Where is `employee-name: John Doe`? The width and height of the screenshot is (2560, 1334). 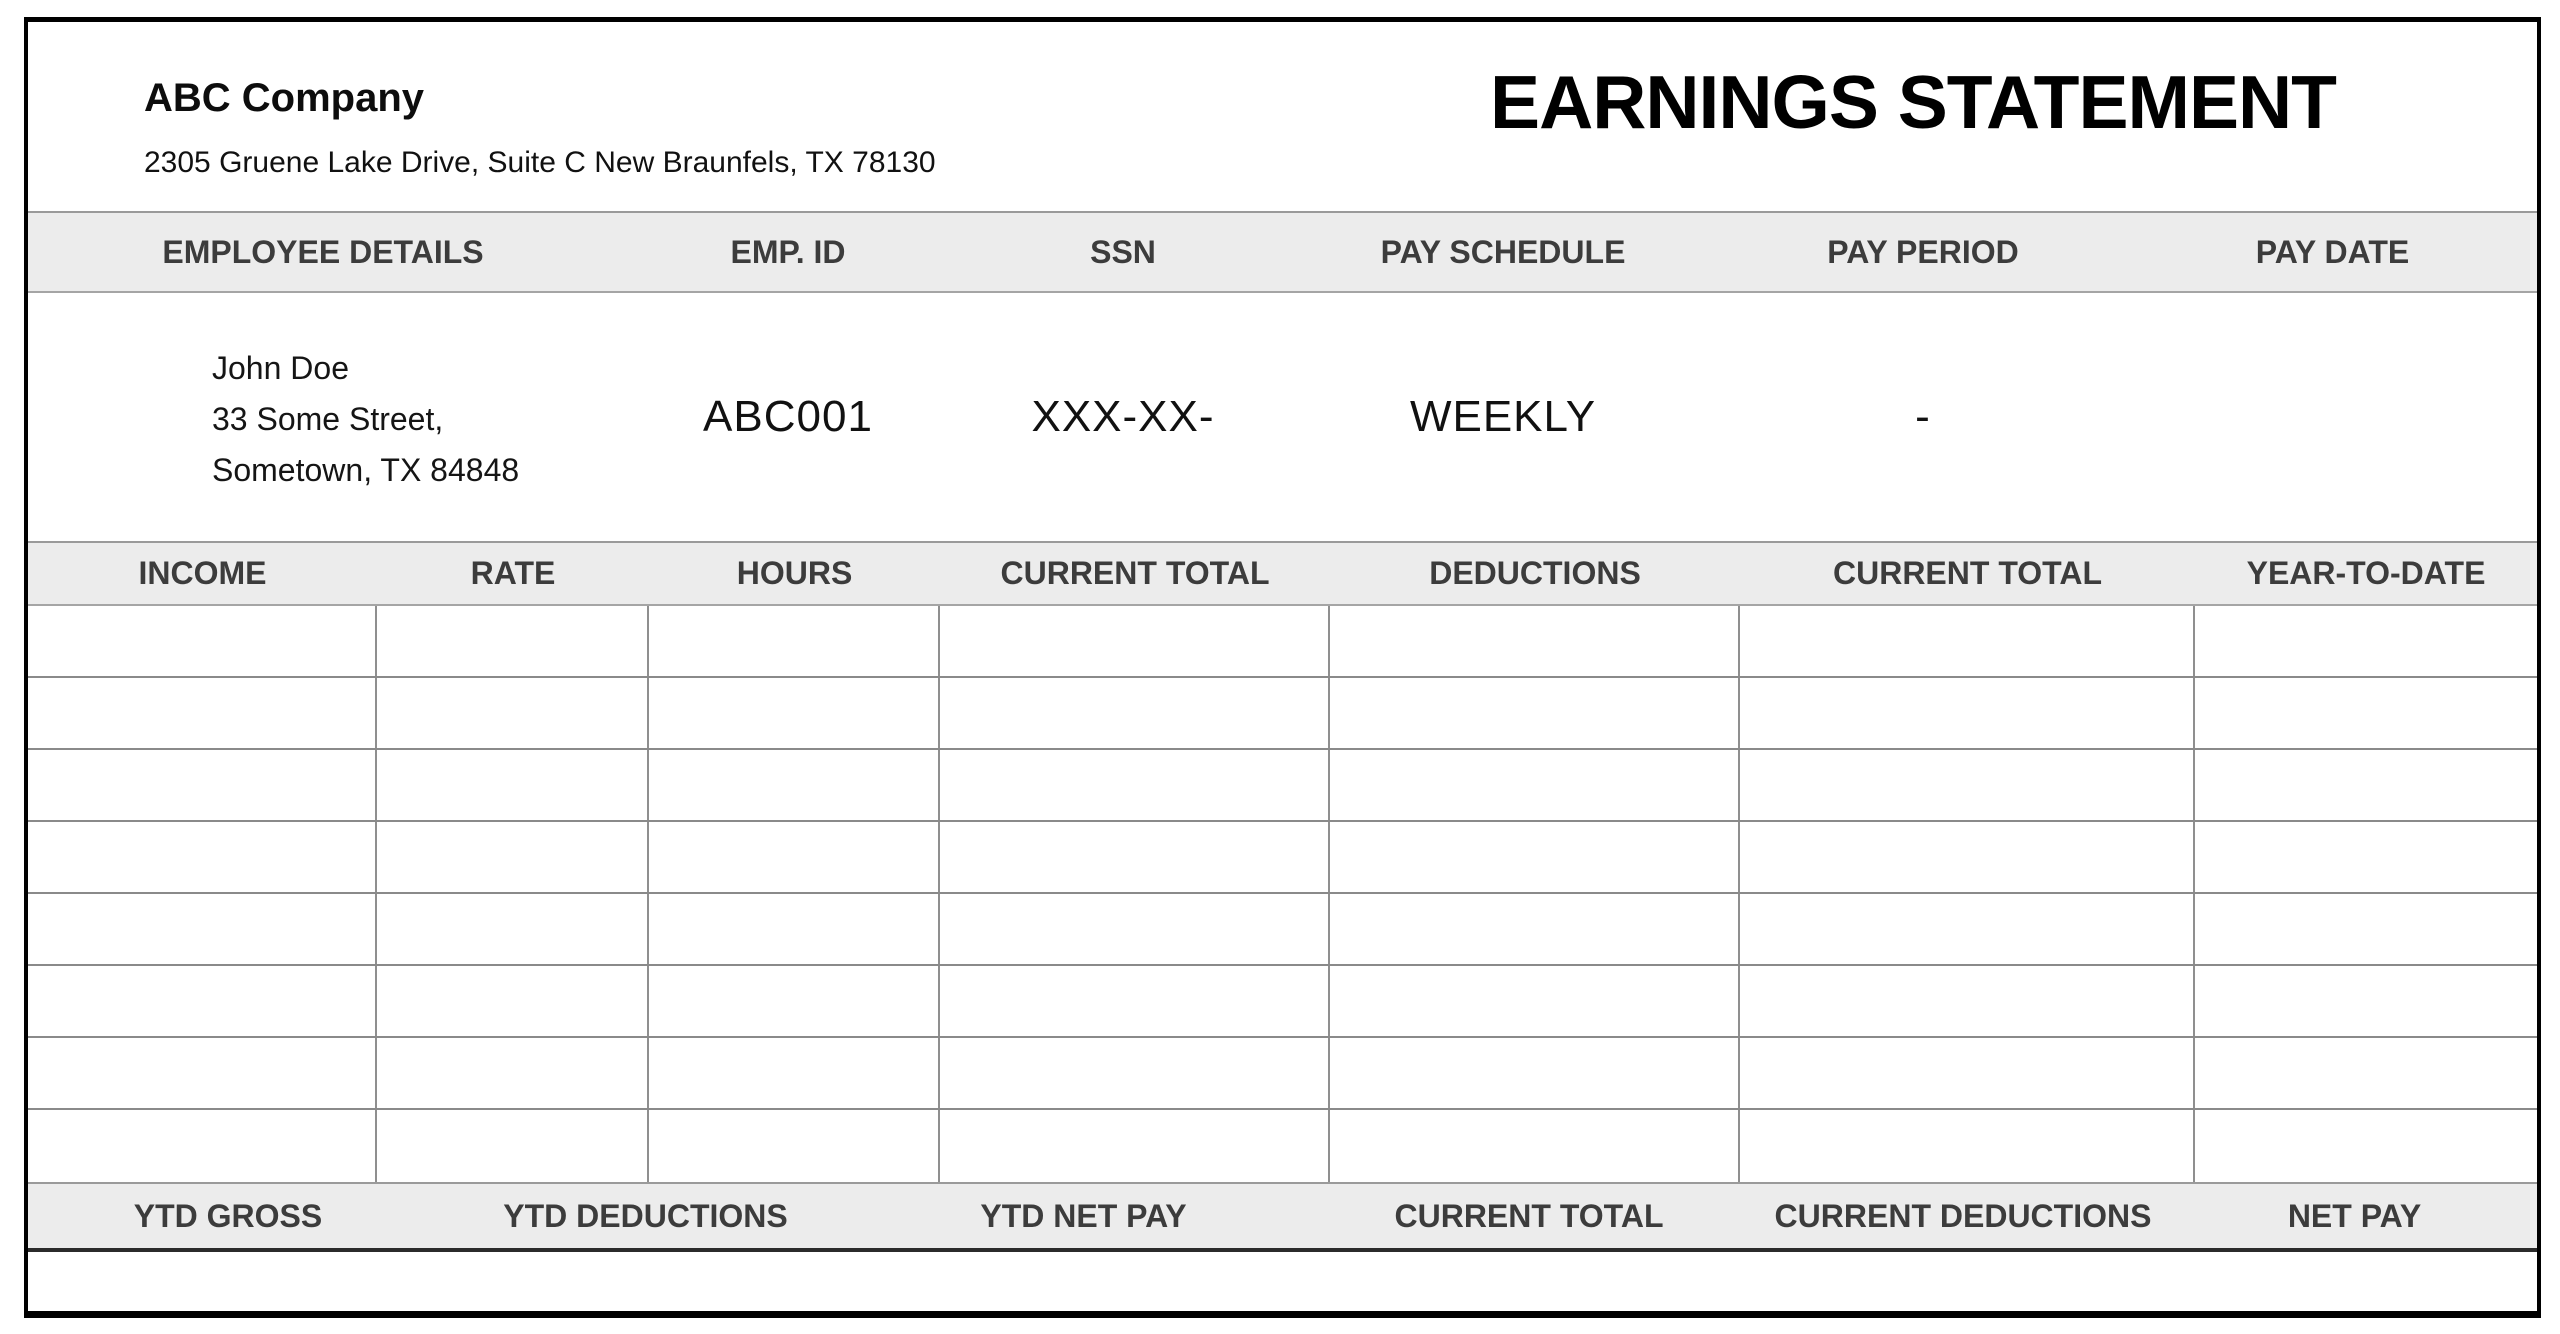 employee-name: John Doe is located at coordinates (280, 368).